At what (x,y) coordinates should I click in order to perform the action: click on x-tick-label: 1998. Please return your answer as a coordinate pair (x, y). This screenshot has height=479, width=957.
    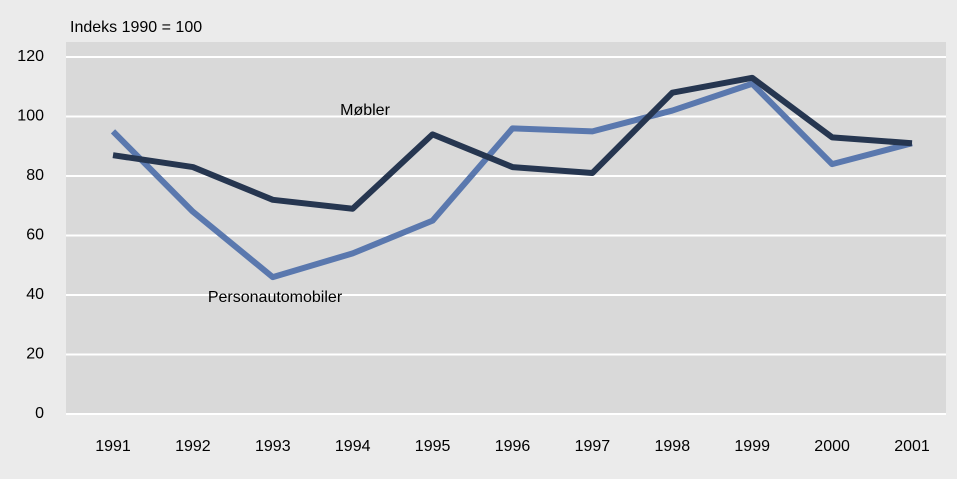
    Looking at the image, I should click on (673, 446).